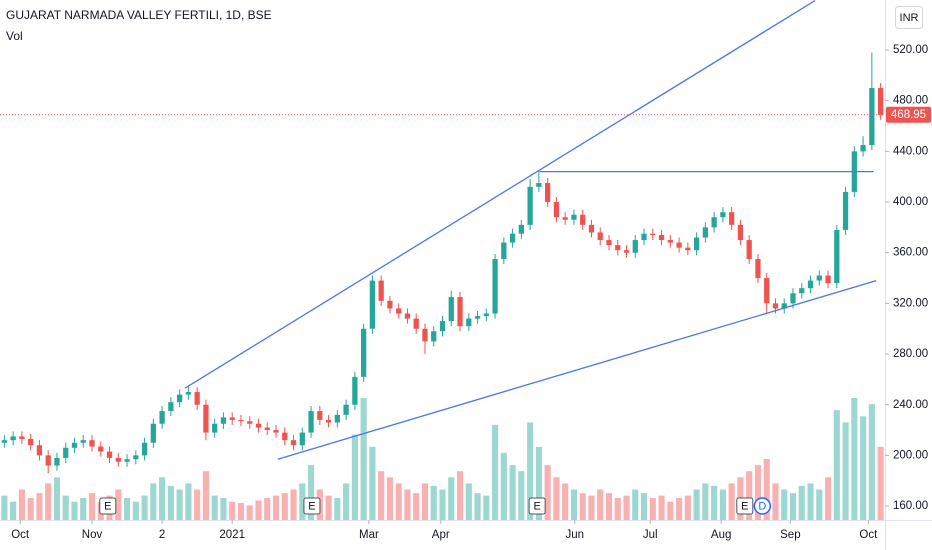 This screenshot has width=932, height=550. I want to click on last-price-label: 468.95, so click(908, 115).